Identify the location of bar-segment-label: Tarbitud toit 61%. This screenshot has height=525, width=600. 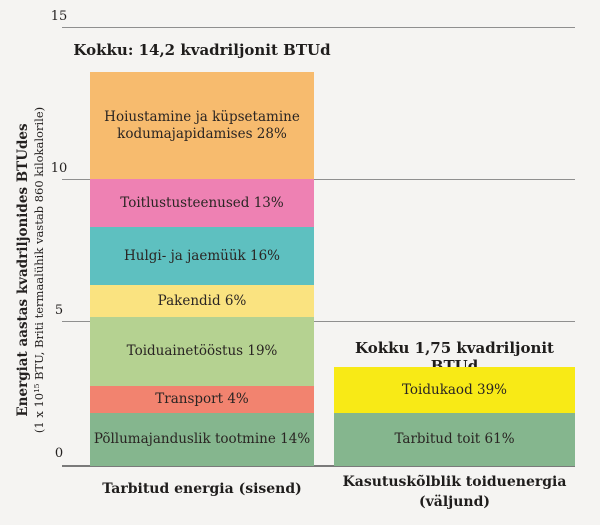
(454, 439).